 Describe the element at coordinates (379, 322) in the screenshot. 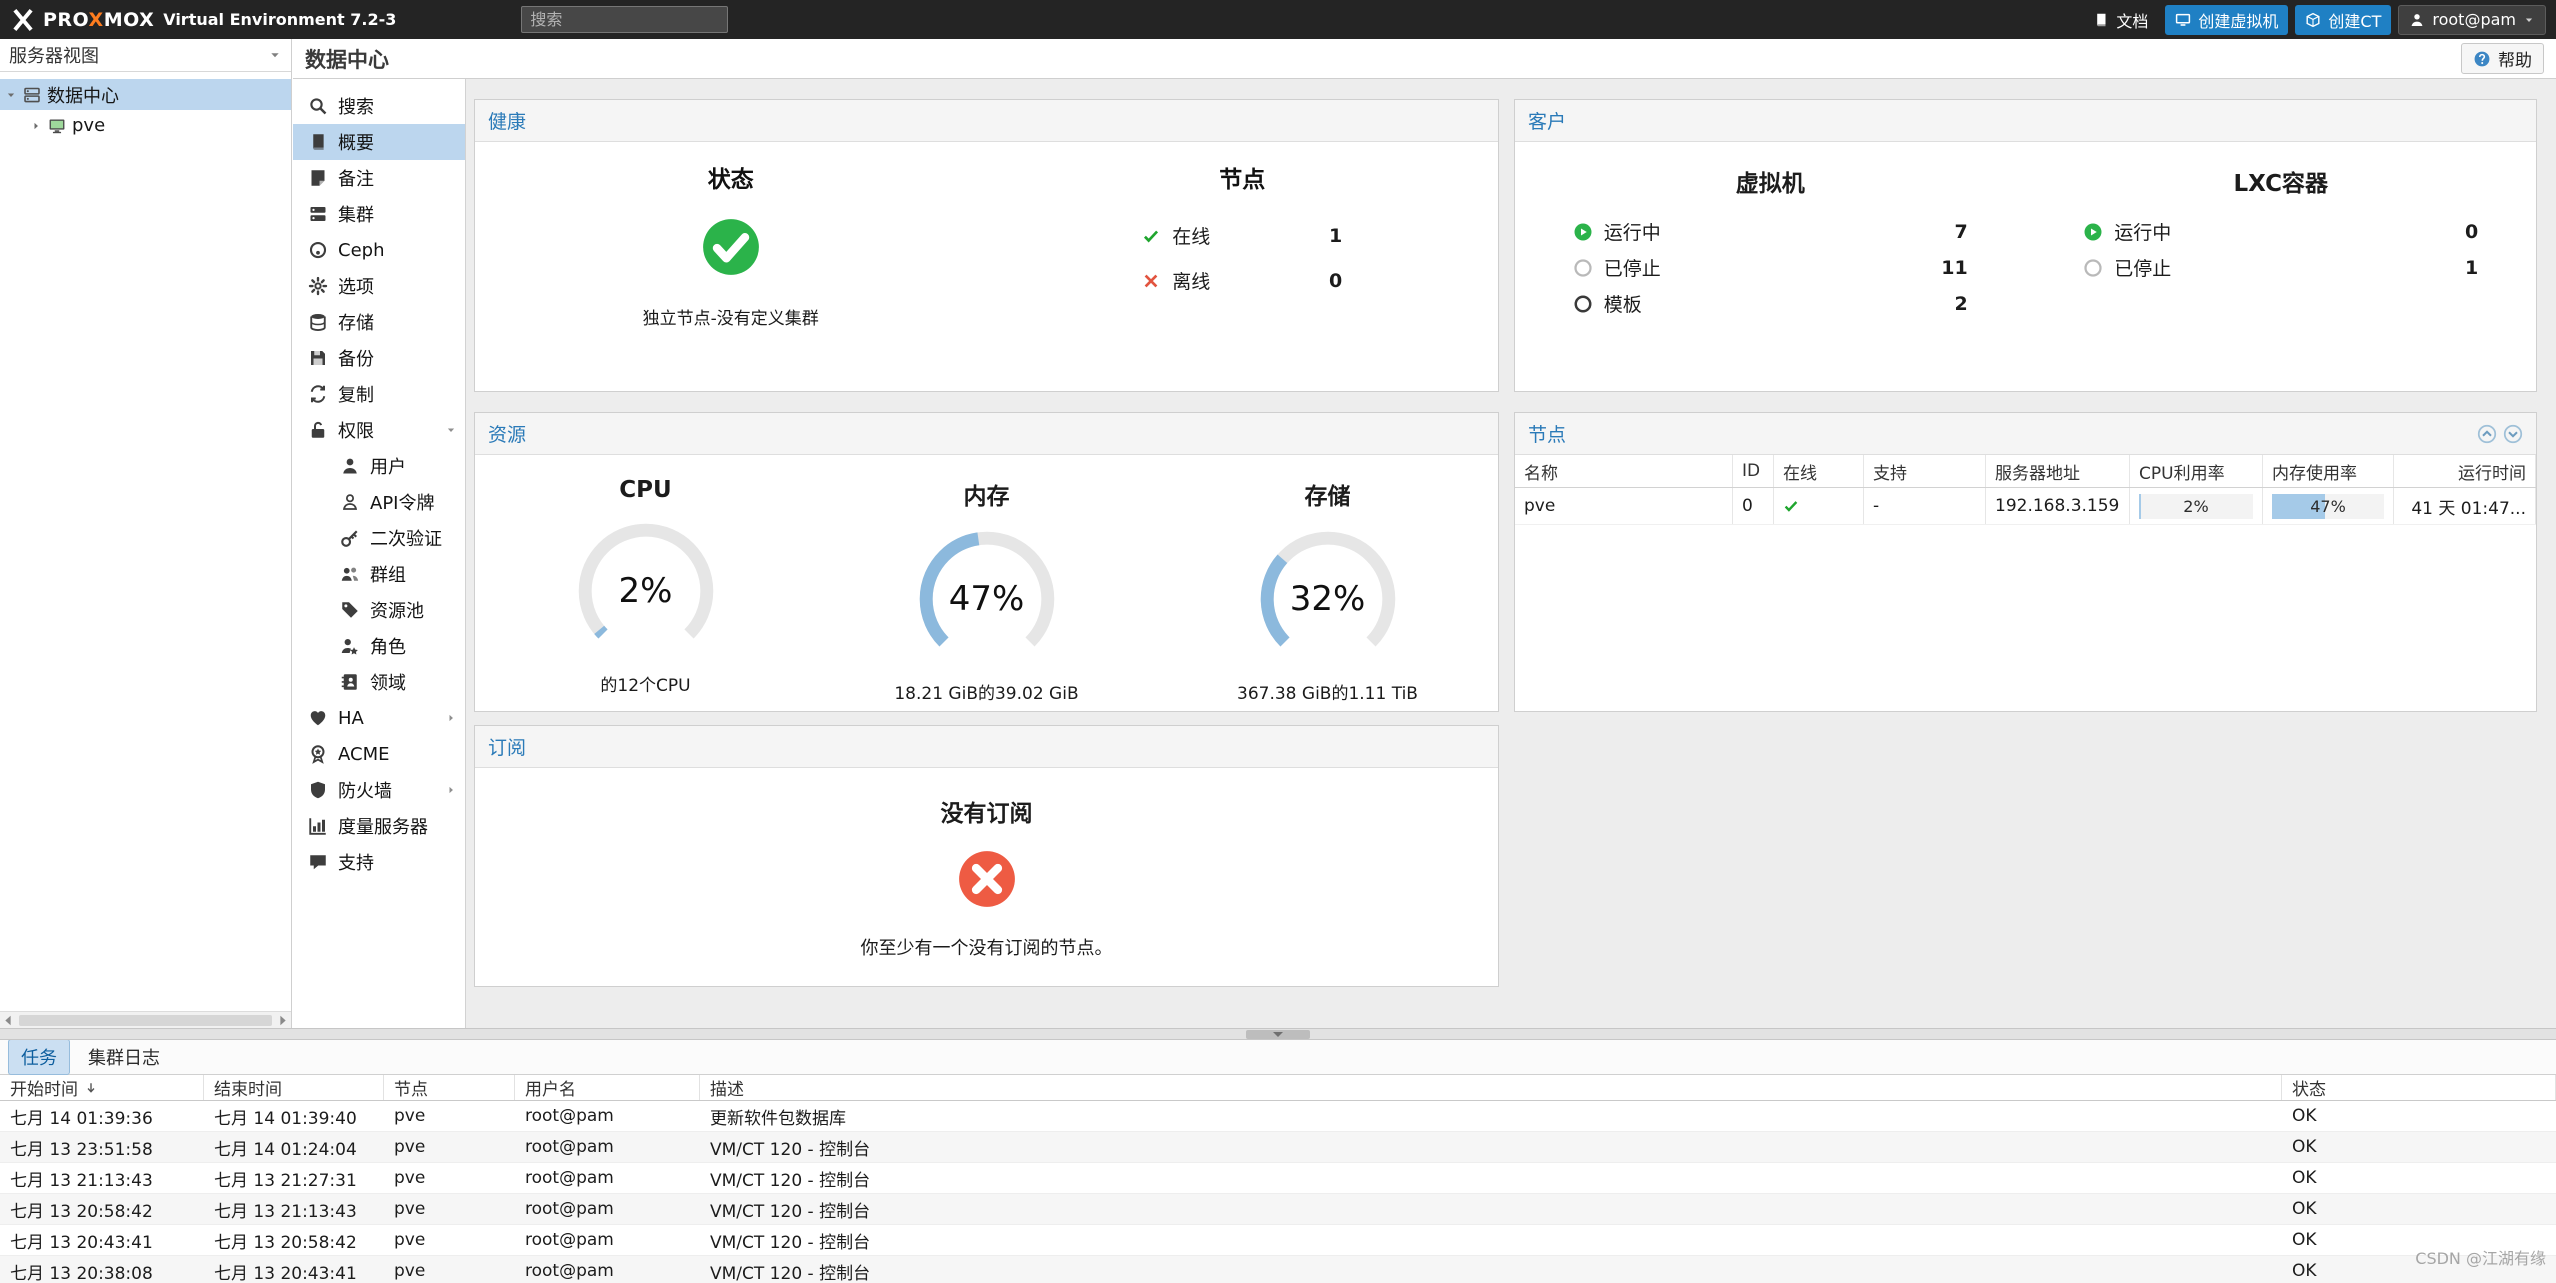

I see `menu-item-storage: 存储` at that location.